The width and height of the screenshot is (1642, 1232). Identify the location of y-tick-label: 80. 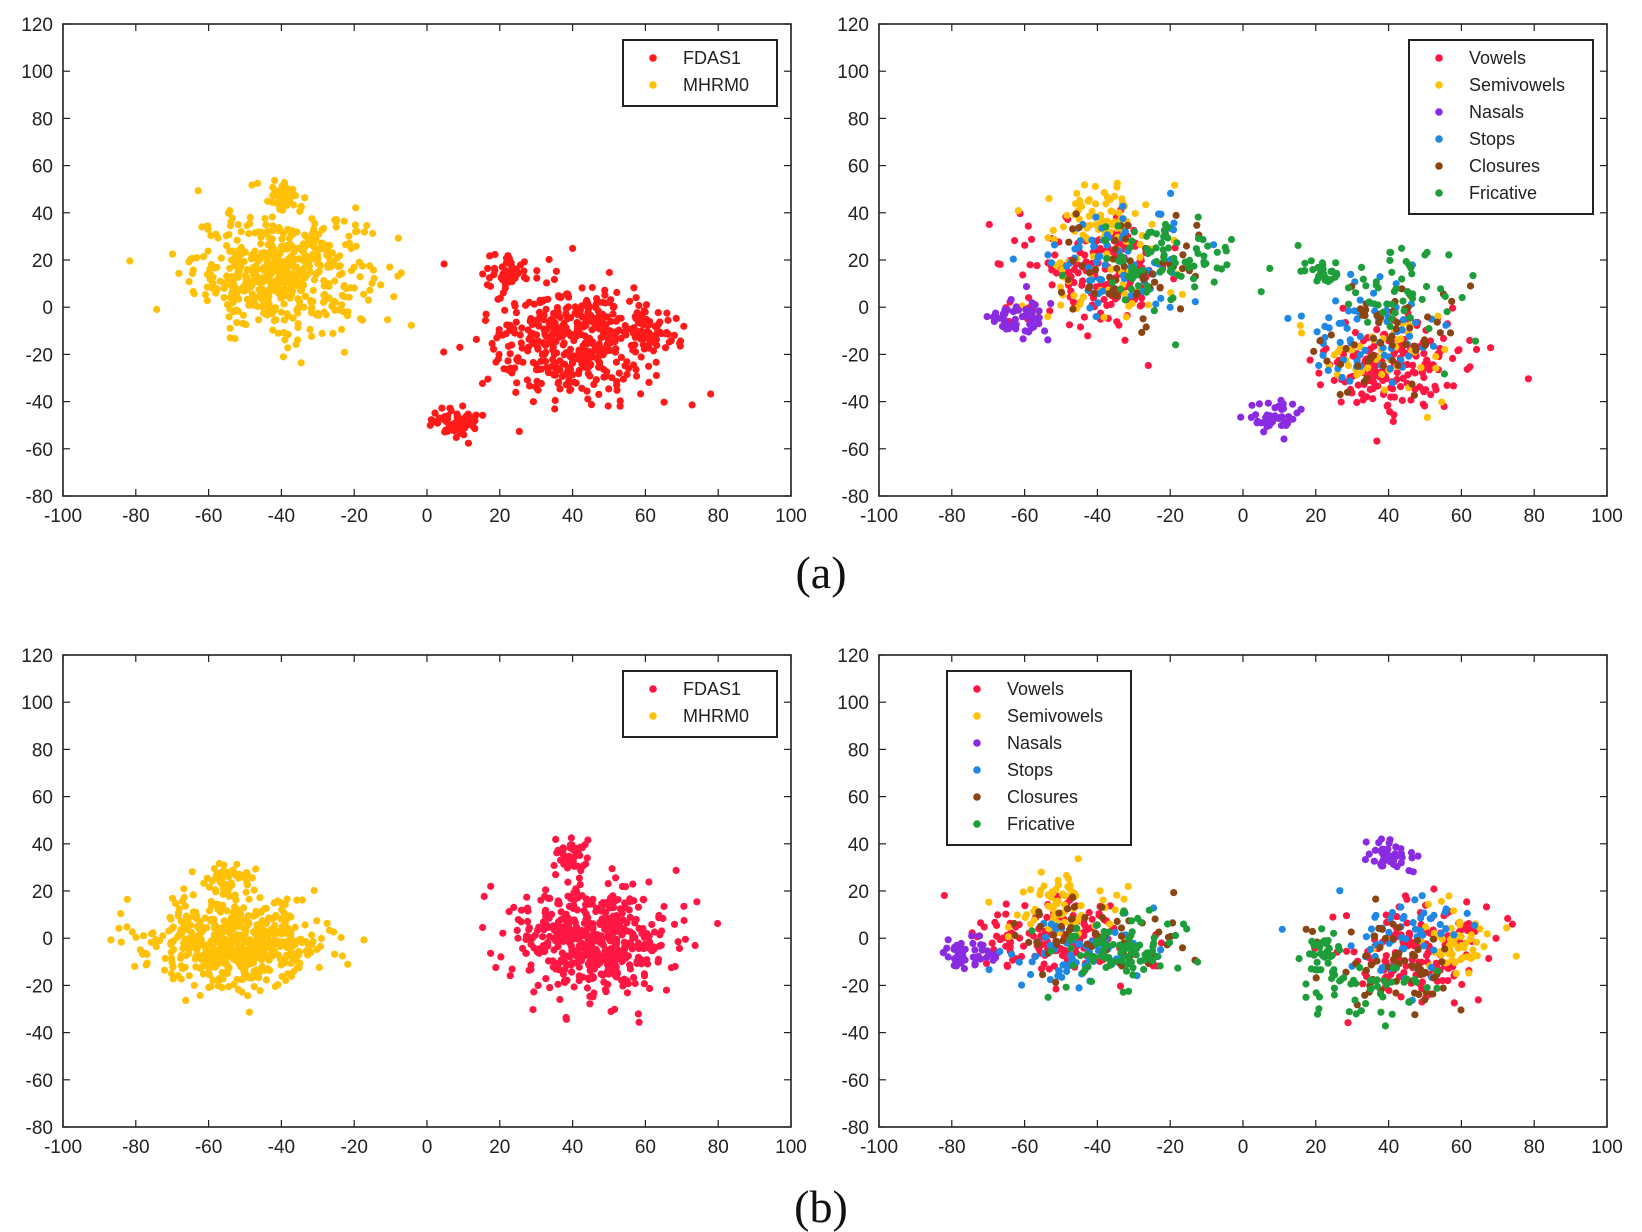
(858, 750).